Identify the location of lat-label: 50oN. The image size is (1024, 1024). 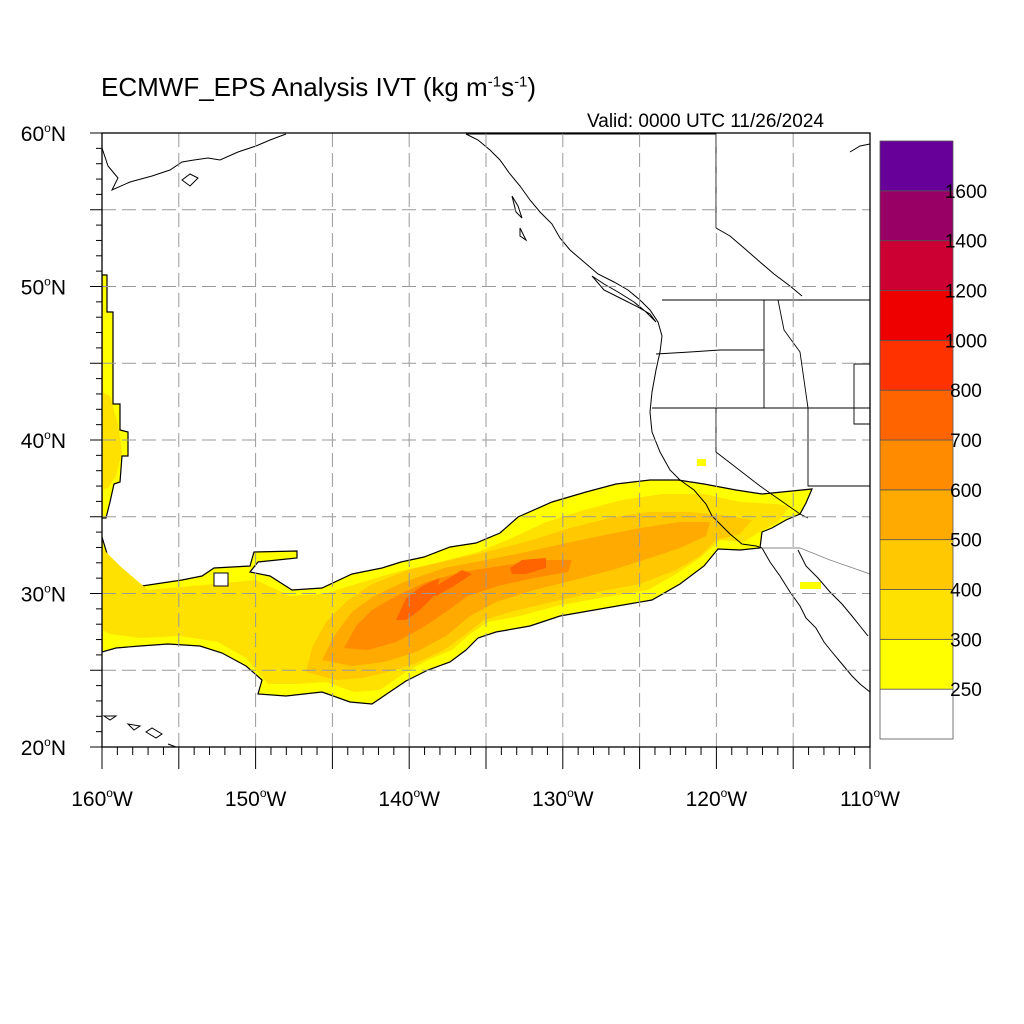
(43, 287).